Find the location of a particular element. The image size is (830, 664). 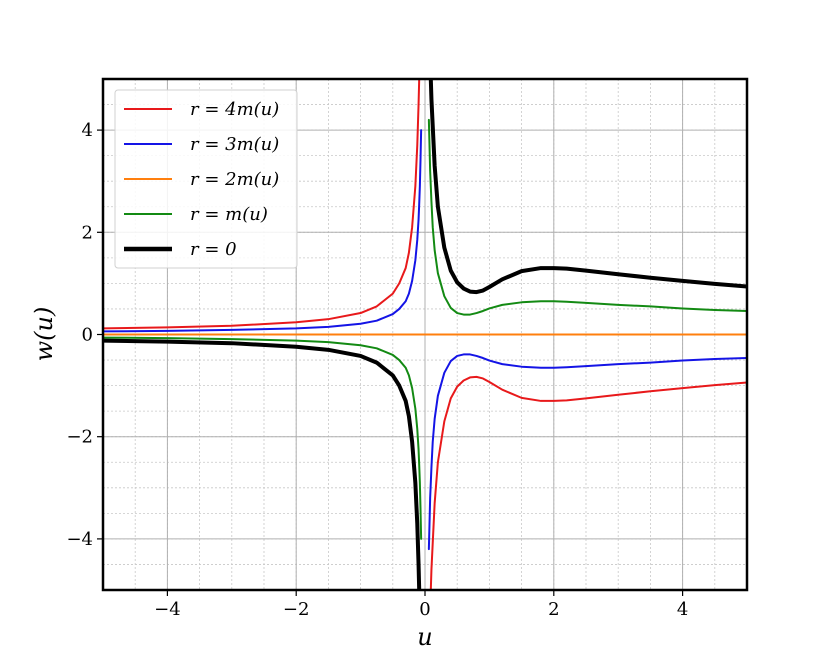

x-tick-label: 0 is located at coordinates (424, 609).